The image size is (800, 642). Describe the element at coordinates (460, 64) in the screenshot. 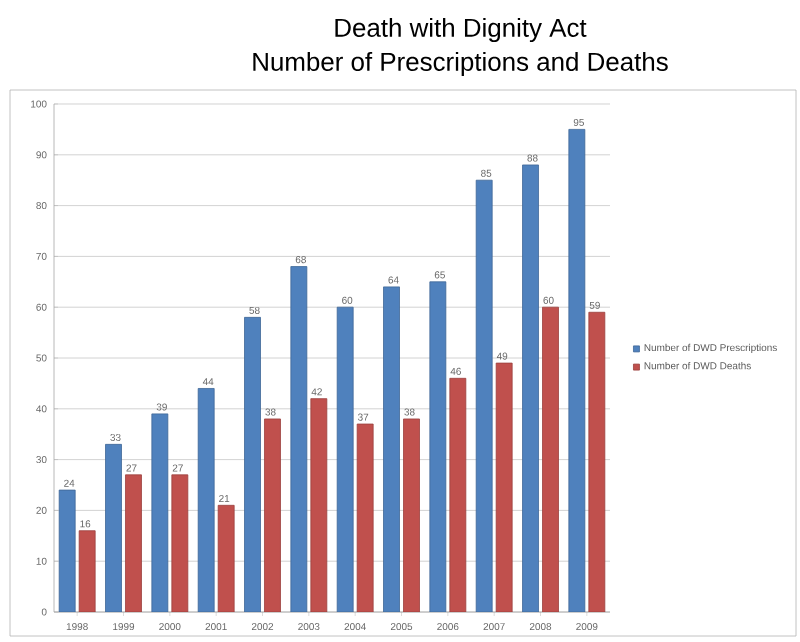

I see `chart-subtitle: Number of Prescriptions and Deaths` at that location.